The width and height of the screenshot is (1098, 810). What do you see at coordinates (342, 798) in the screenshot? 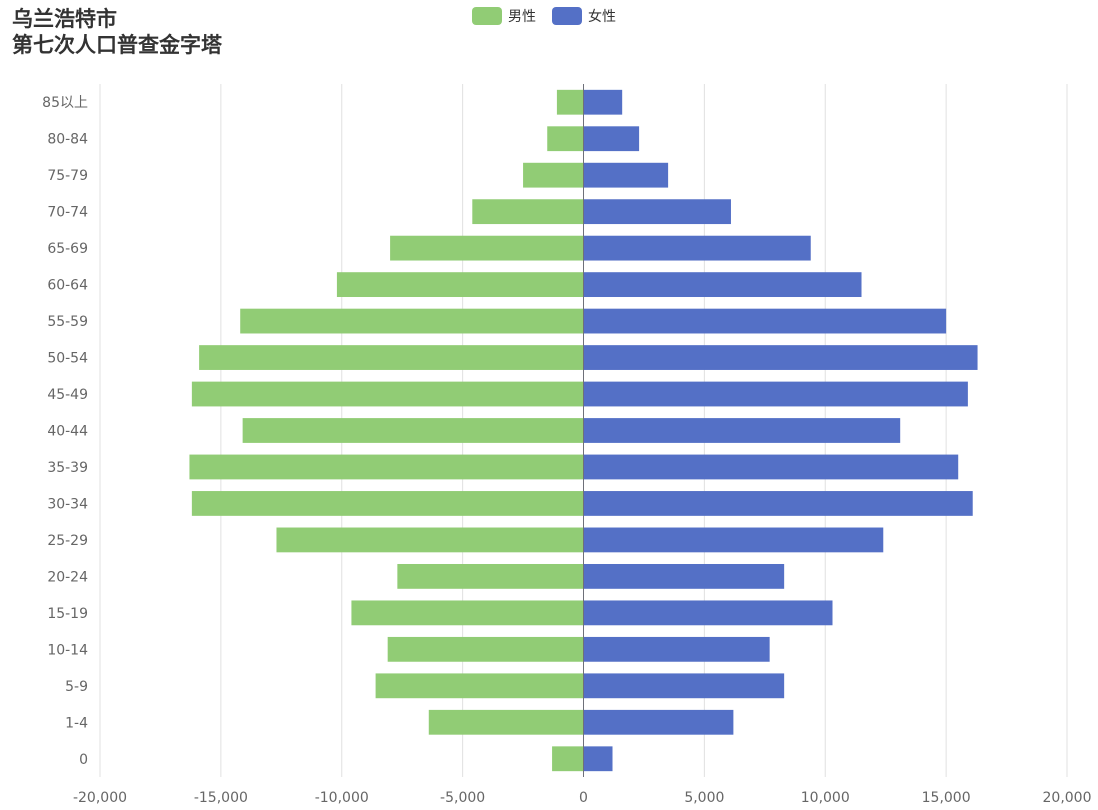
I see `x-tick-label: -10,000` at bounding box center [342, 798].